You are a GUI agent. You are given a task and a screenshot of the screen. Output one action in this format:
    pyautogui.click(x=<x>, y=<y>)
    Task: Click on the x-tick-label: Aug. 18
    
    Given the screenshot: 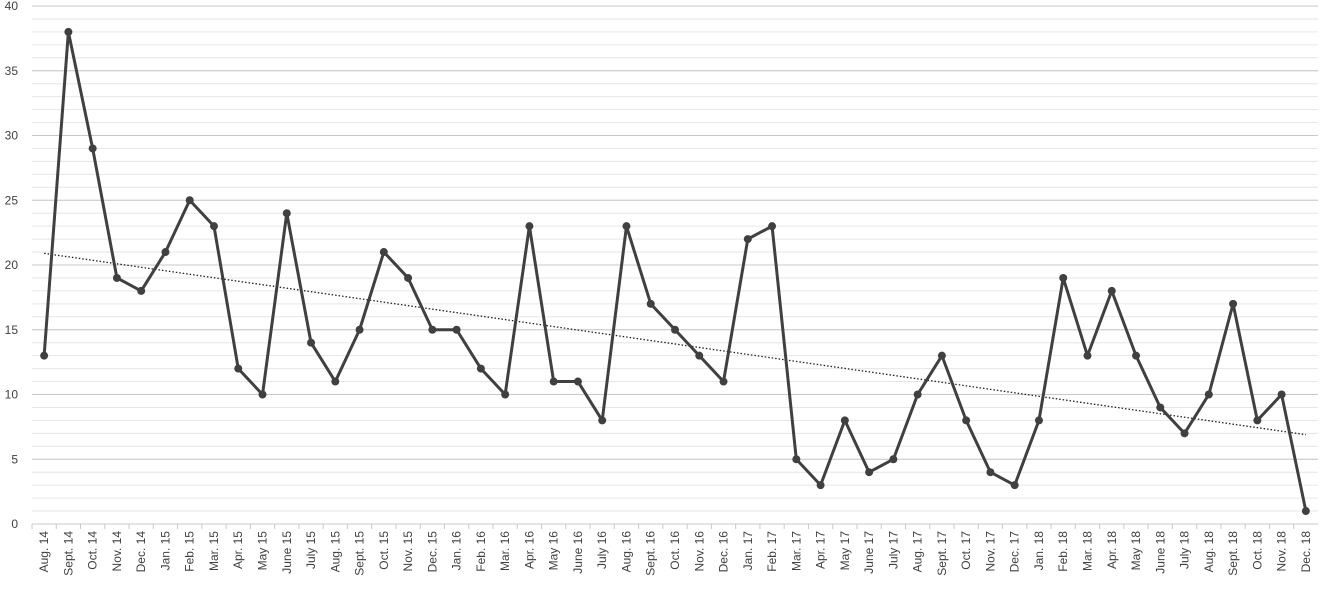 What is the action you would take?
    pyautogui.click(x=1209, y=552)
    